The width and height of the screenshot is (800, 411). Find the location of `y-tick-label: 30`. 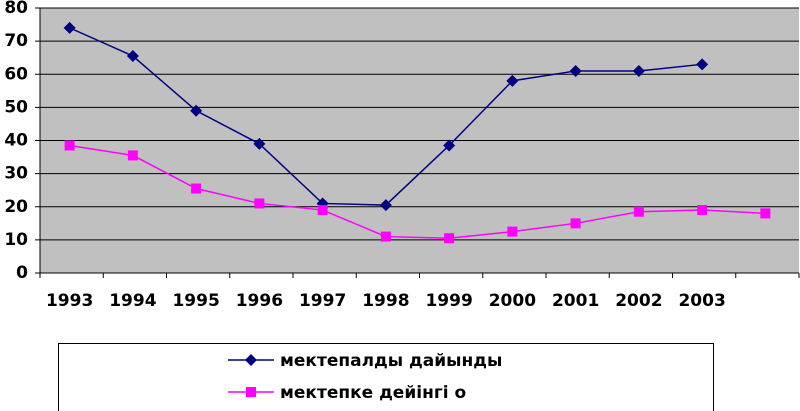

y-tick-label: 30 is located at coordinates (16, 174).